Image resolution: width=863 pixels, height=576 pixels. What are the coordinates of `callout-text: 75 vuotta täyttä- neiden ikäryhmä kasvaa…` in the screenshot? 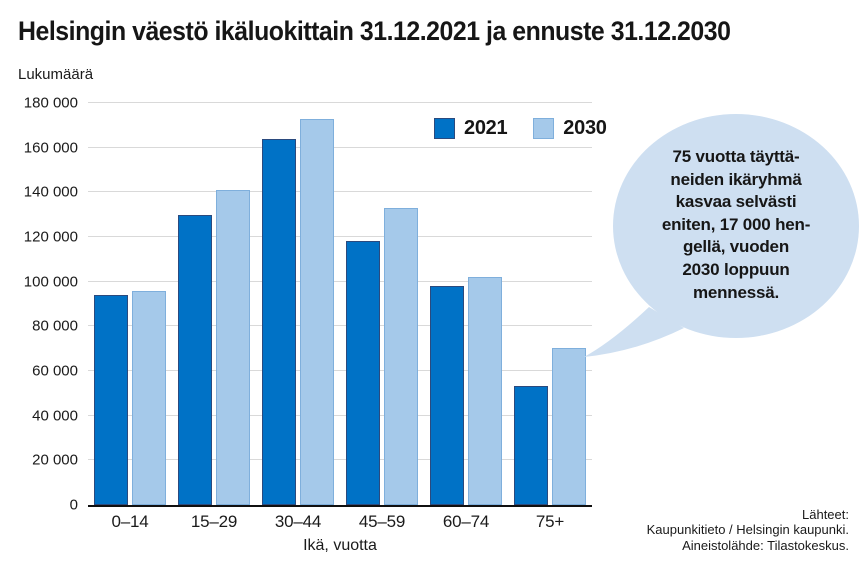 It's located at (736, 224).